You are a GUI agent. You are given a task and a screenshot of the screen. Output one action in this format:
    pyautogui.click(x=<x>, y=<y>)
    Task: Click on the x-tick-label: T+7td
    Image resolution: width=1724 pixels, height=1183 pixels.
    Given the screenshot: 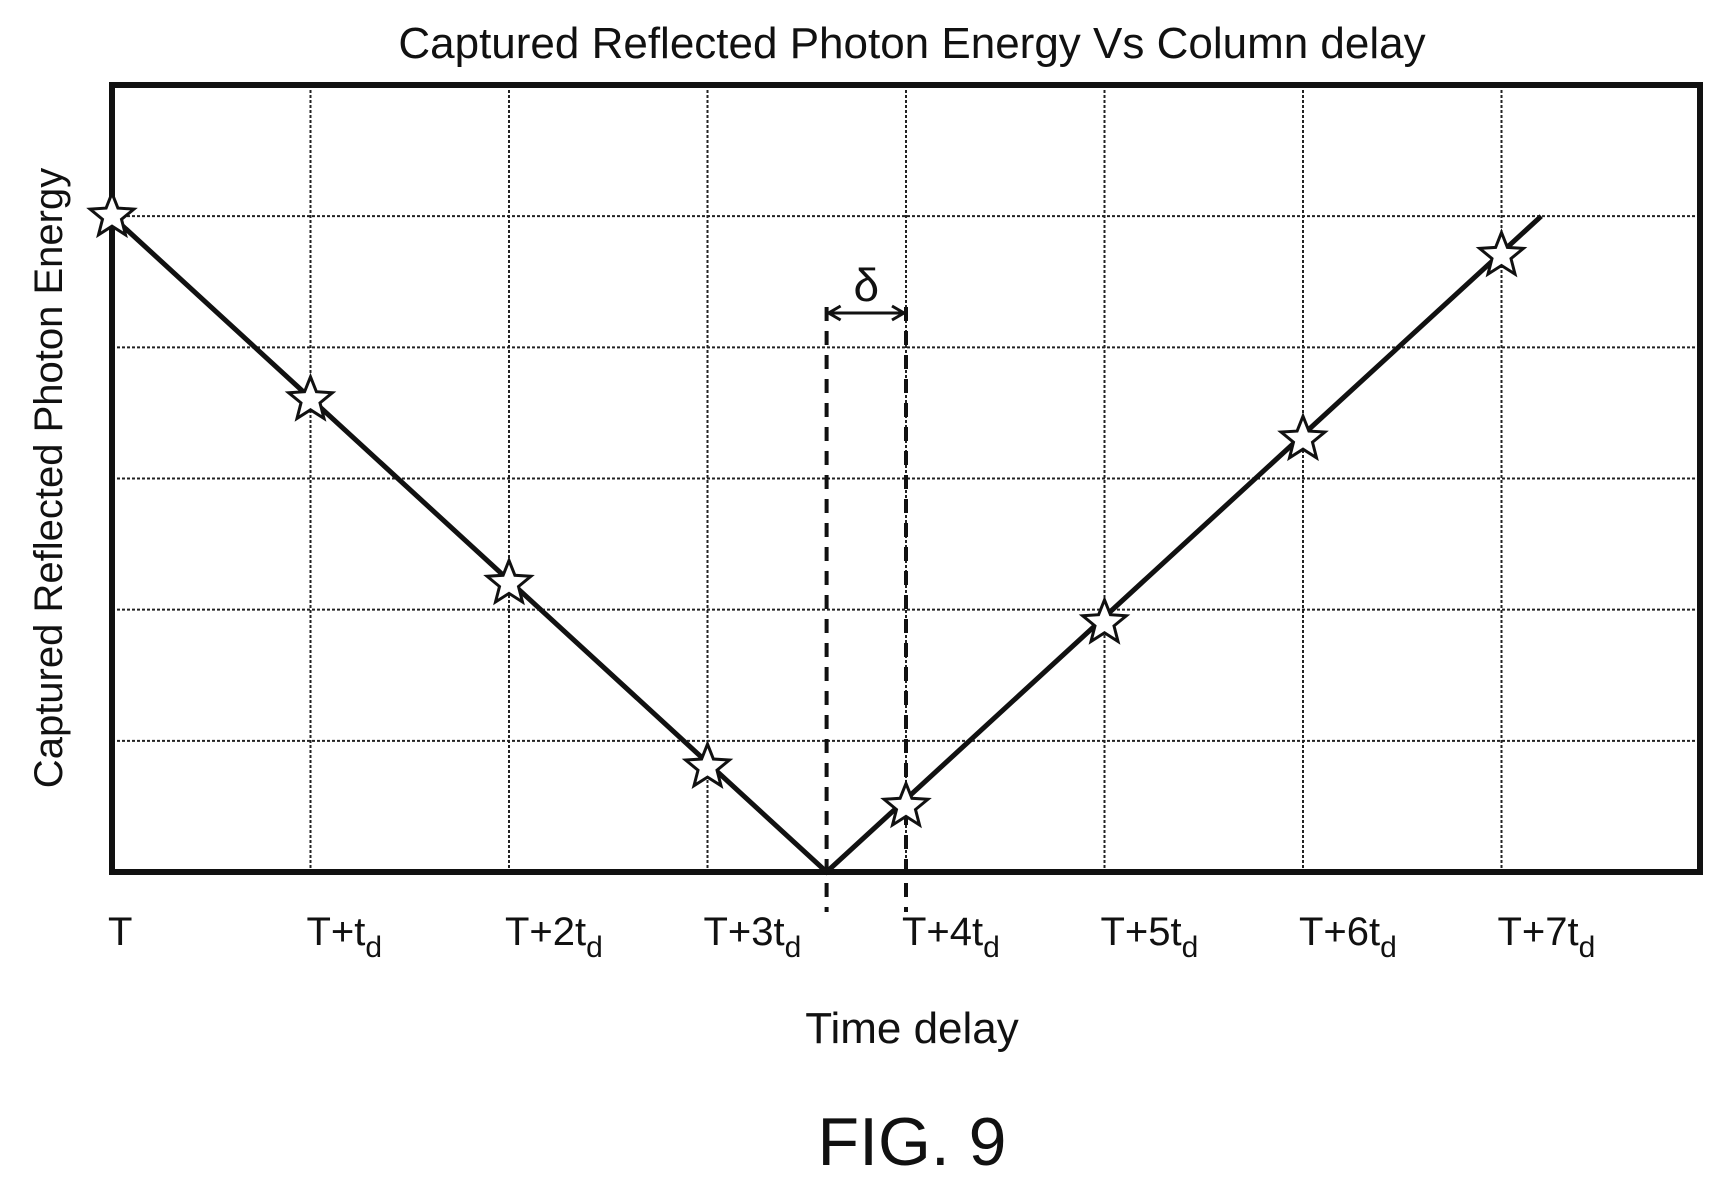 What is the action you would take?
    pyautogui.click(x=1547, y=937)
    